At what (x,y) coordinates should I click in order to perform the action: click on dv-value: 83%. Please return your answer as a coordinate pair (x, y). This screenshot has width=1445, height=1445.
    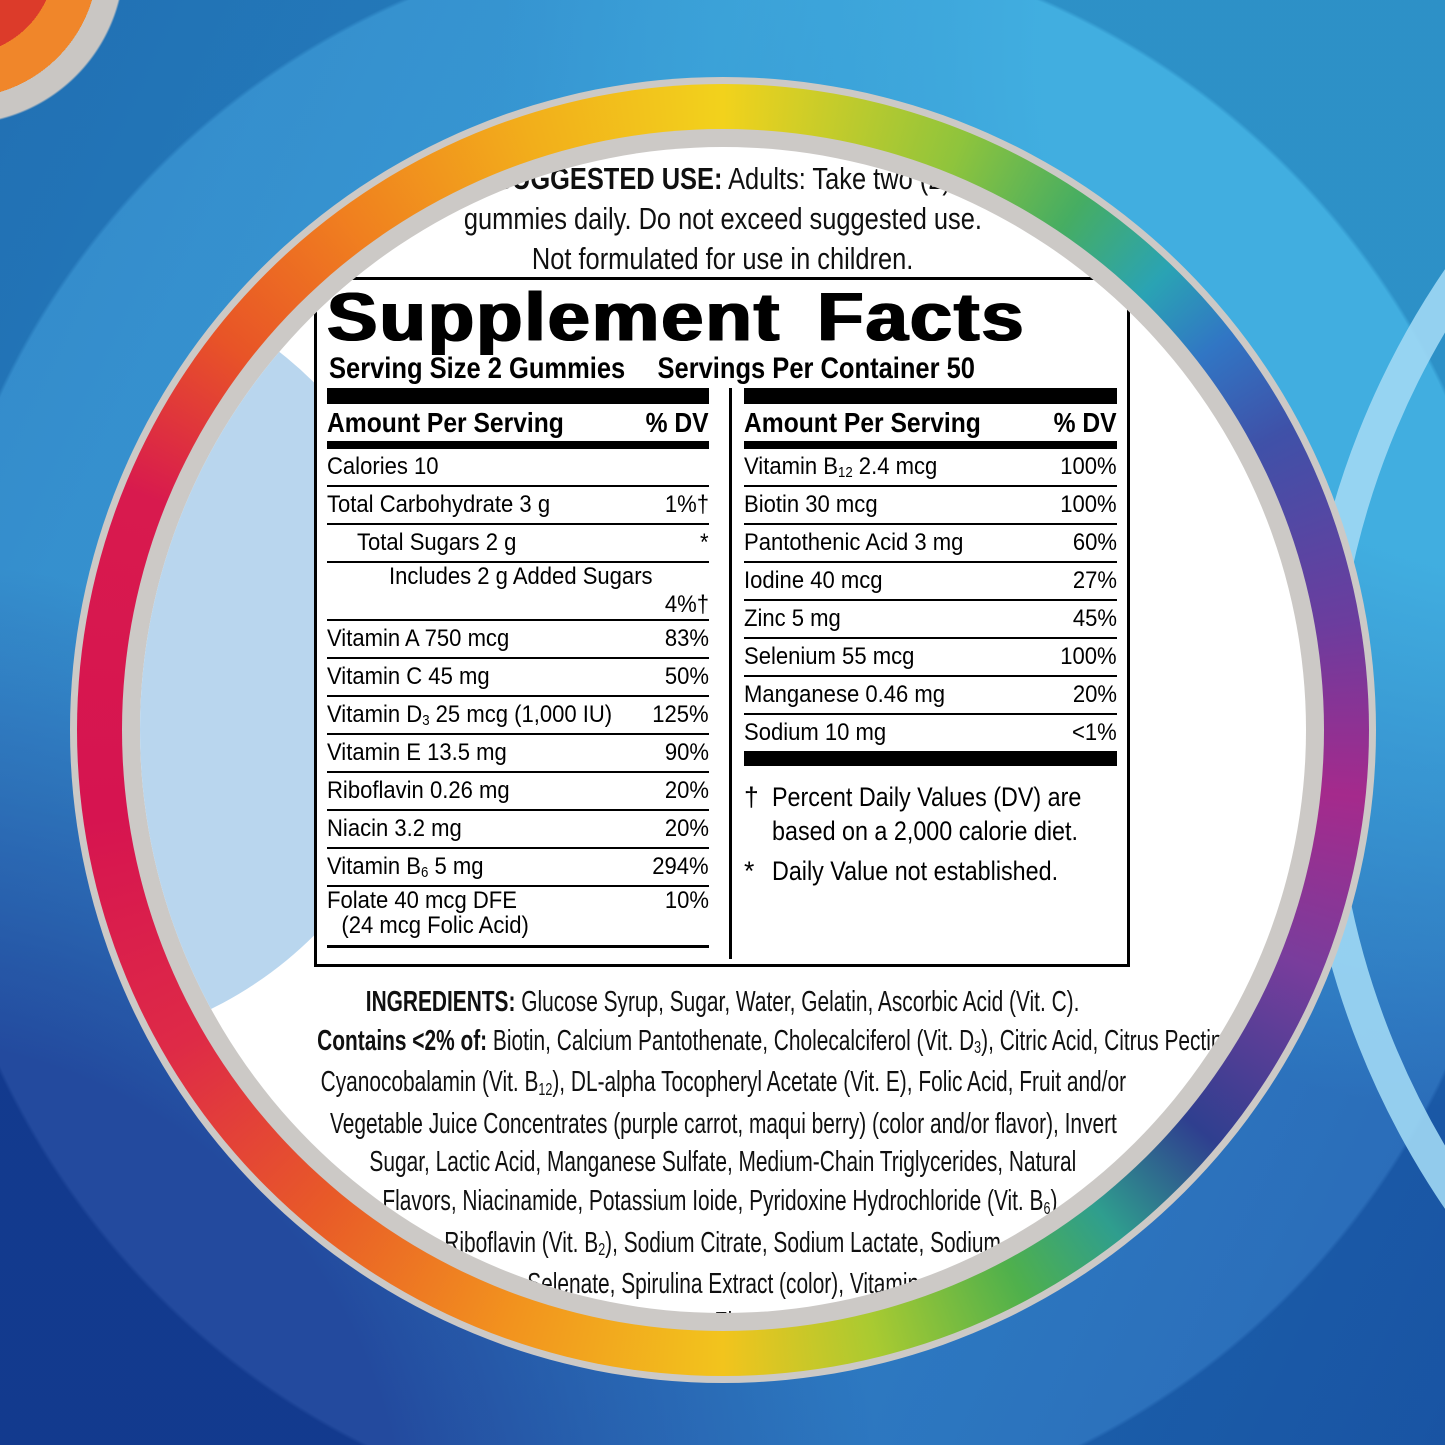
    Looking at the image, I should click on (686, 638).